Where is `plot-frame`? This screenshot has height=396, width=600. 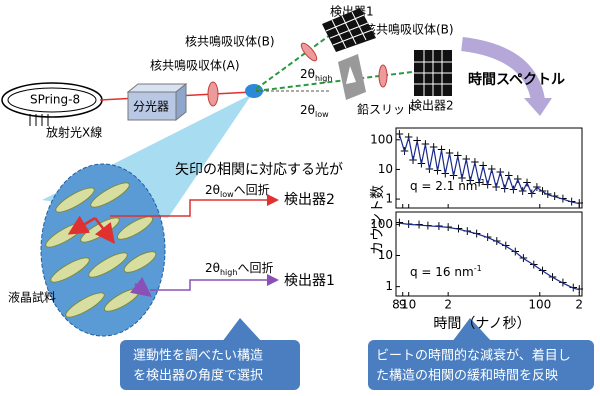 plot-frame is located at coordinates (489, 168).